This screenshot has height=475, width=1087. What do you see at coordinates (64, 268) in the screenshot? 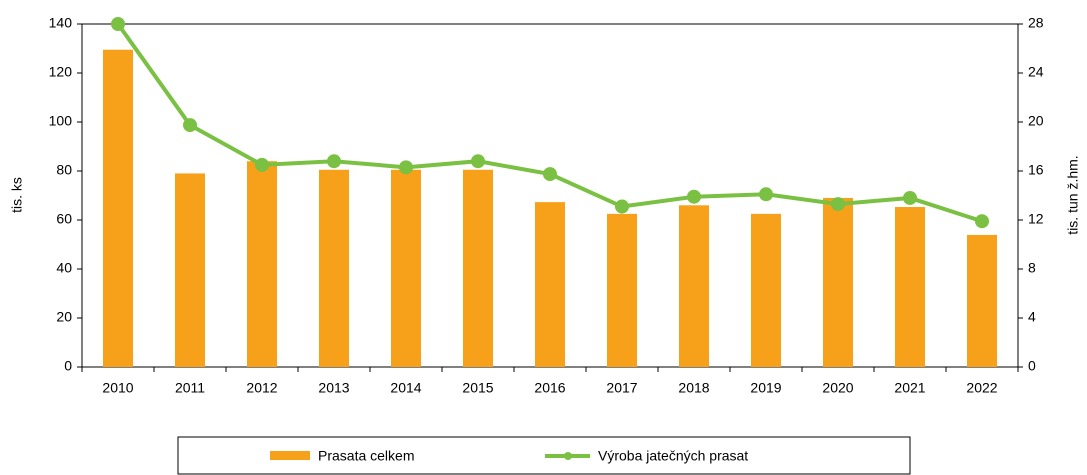
I see `y-tick-label: 40` at bounding box center [64, 268].